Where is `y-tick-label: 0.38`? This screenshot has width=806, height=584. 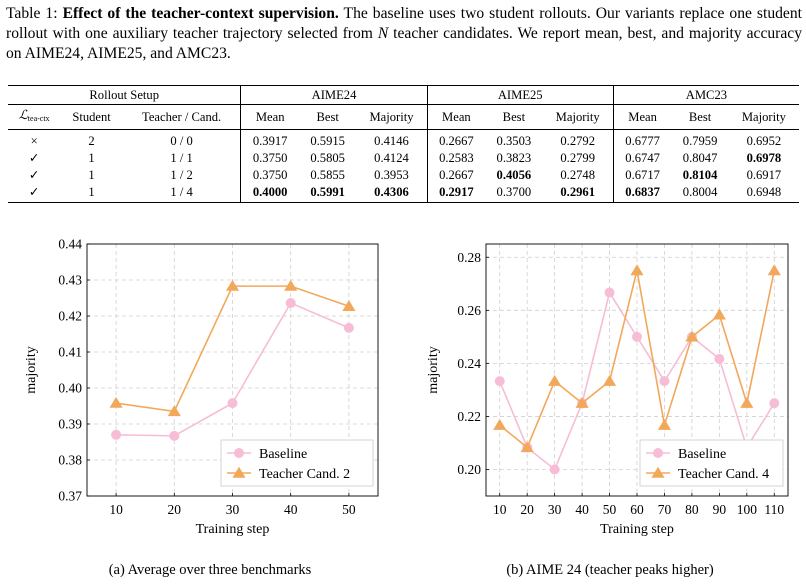
y-tick-label: 0.38 is located at coordinates (70, 460).